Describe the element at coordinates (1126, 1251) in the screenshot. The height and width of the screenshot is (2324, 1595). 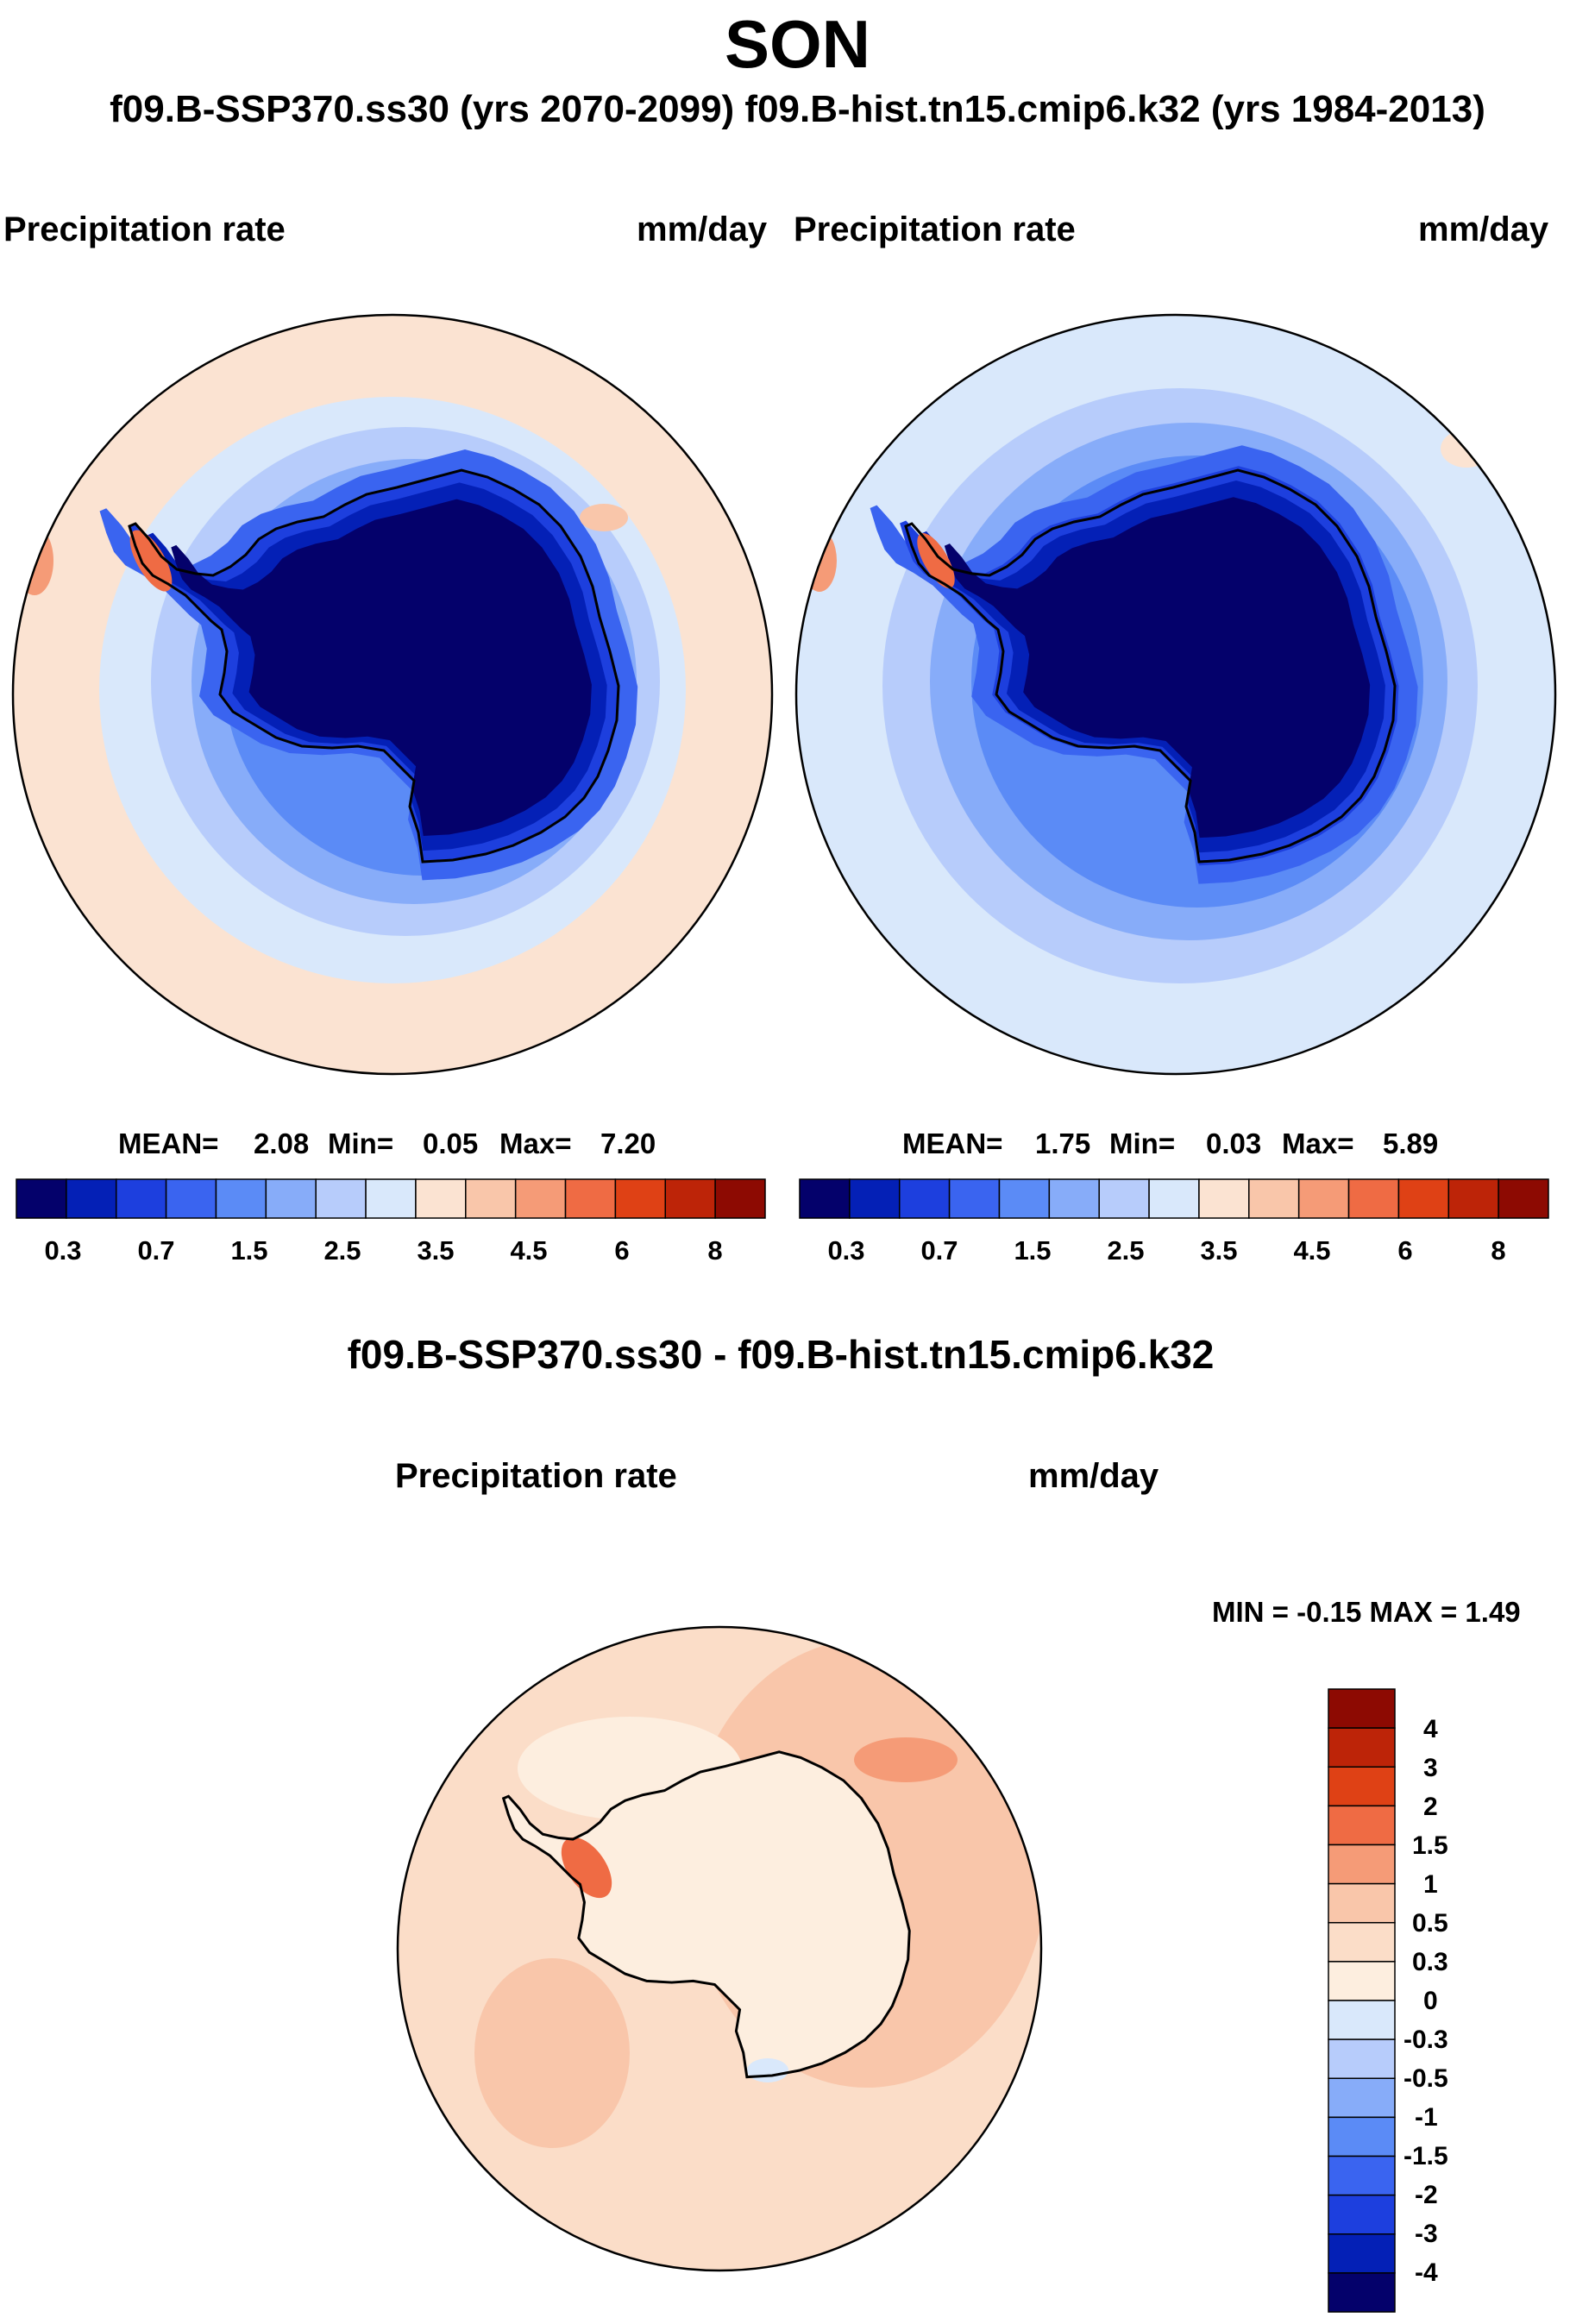
I see `cbar2-tick: 2.5` at that location.